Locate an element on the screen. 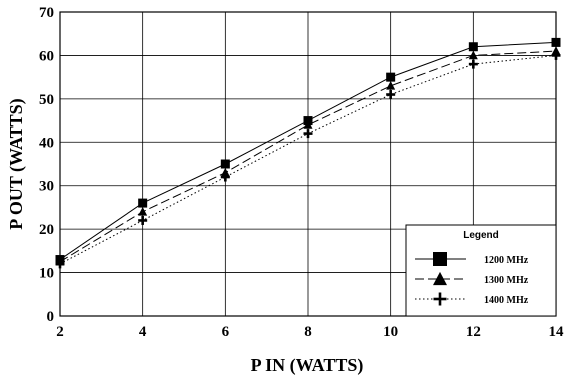  y-tick-label: 70 is located at coordinates (46, 13).